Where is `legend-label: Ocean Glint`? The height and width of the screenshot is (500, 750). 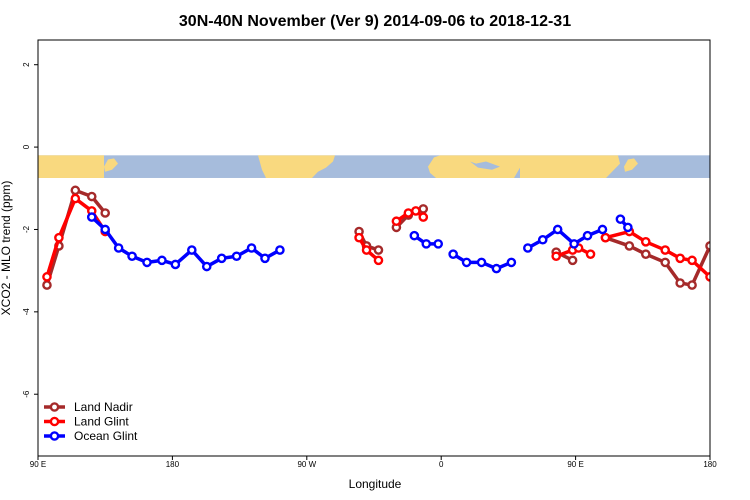 legend-label: Ocean Glint is located at coordinates (106, 436).